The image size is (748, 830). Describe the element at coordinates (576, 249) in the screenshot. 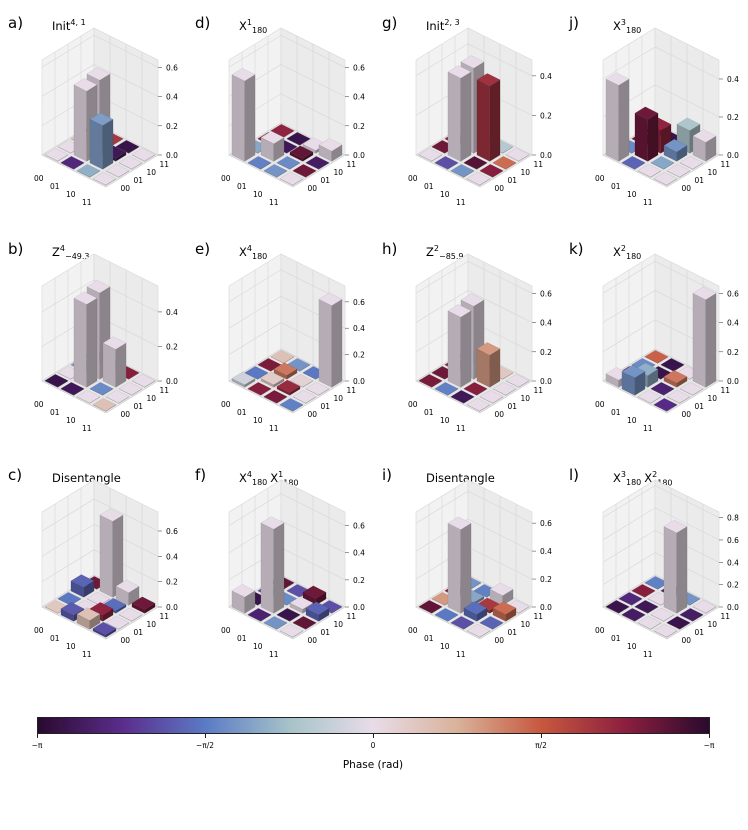

I see `panel-label: k)` at that location.